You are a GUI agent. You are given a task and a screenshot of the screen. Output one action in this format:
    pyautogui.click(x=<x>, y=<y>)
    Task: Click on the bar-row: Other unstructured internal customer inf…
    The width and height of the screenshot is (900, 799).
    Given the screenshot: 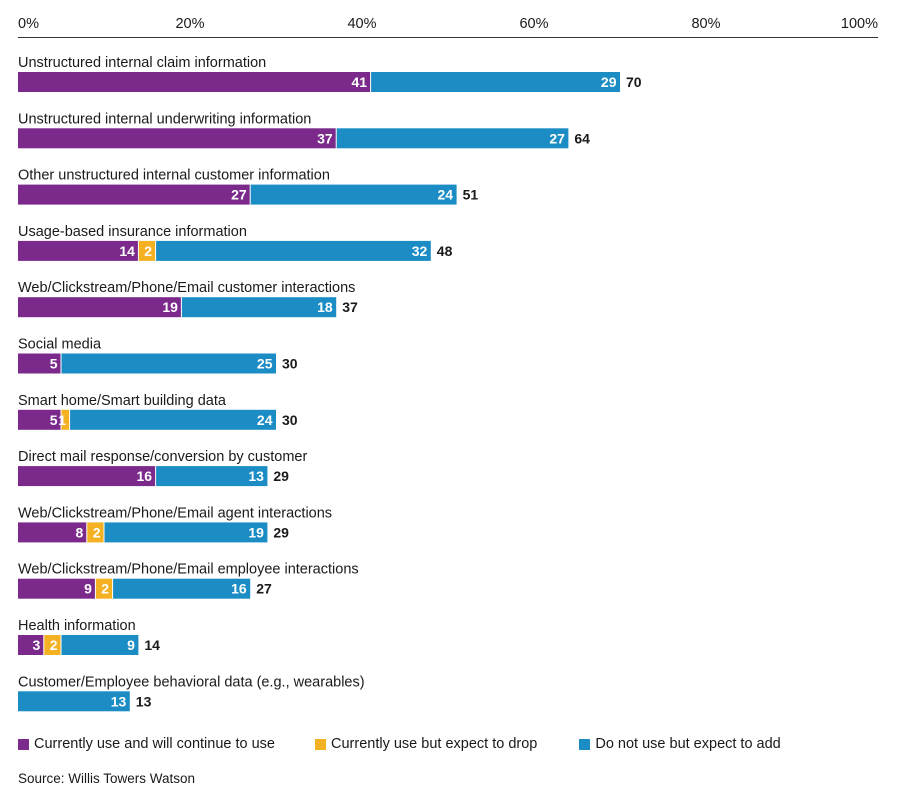 What is the action you would take?
    pyautogui.click(x=248, y=186)
    